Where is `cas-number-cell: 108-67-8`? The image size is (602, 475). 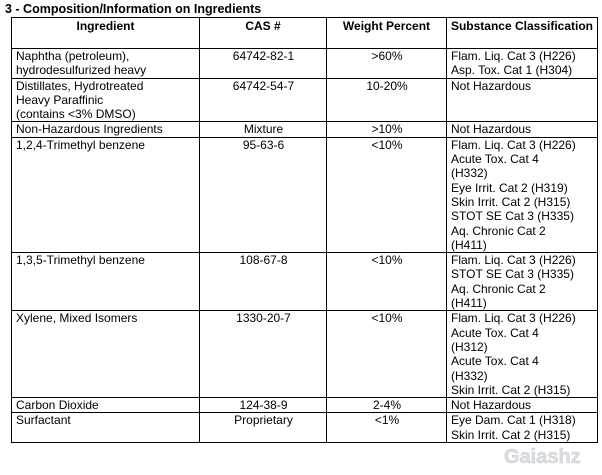
cas-number-cell: 108-67-8 is located at coordinates (263, 282).